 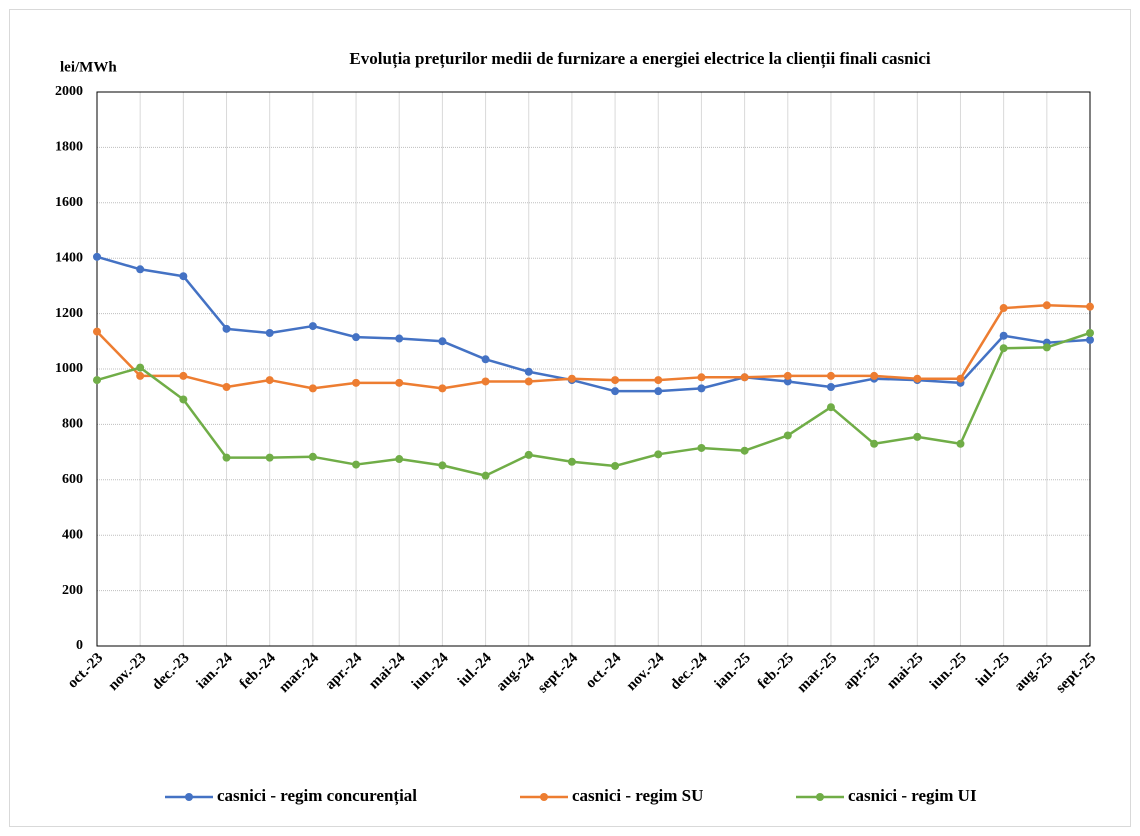 What do you see at coordinates (72, 479) in the screenshot?
I see `y-tick-label: 600` at bounding box center [72, 479].